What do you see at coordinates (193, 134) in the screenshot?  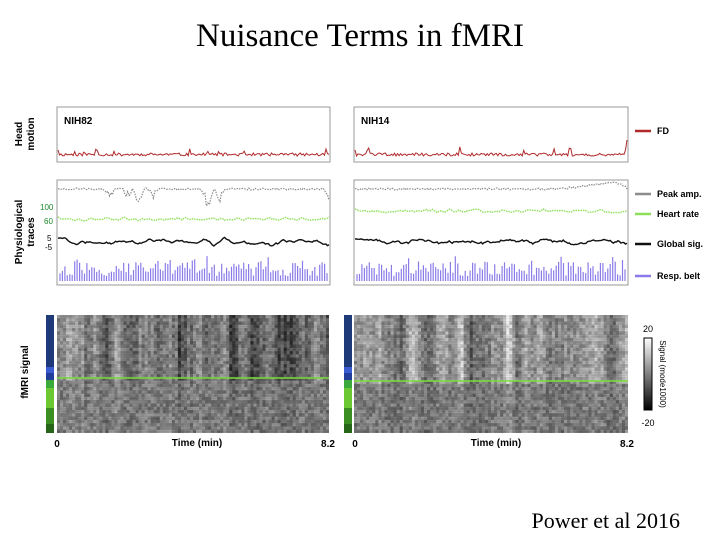 I see `head-motion-panel-left` at bounding box center [193, 134].